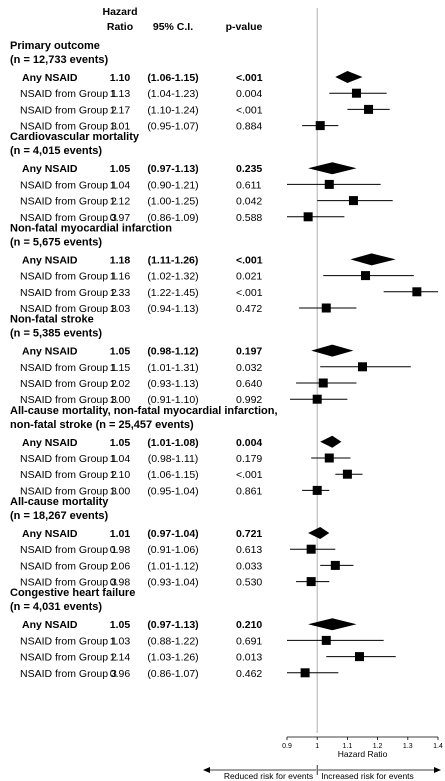 This screenshot has height=781, width=445. I want to click on p-value: 0.013, so click(249, 658).